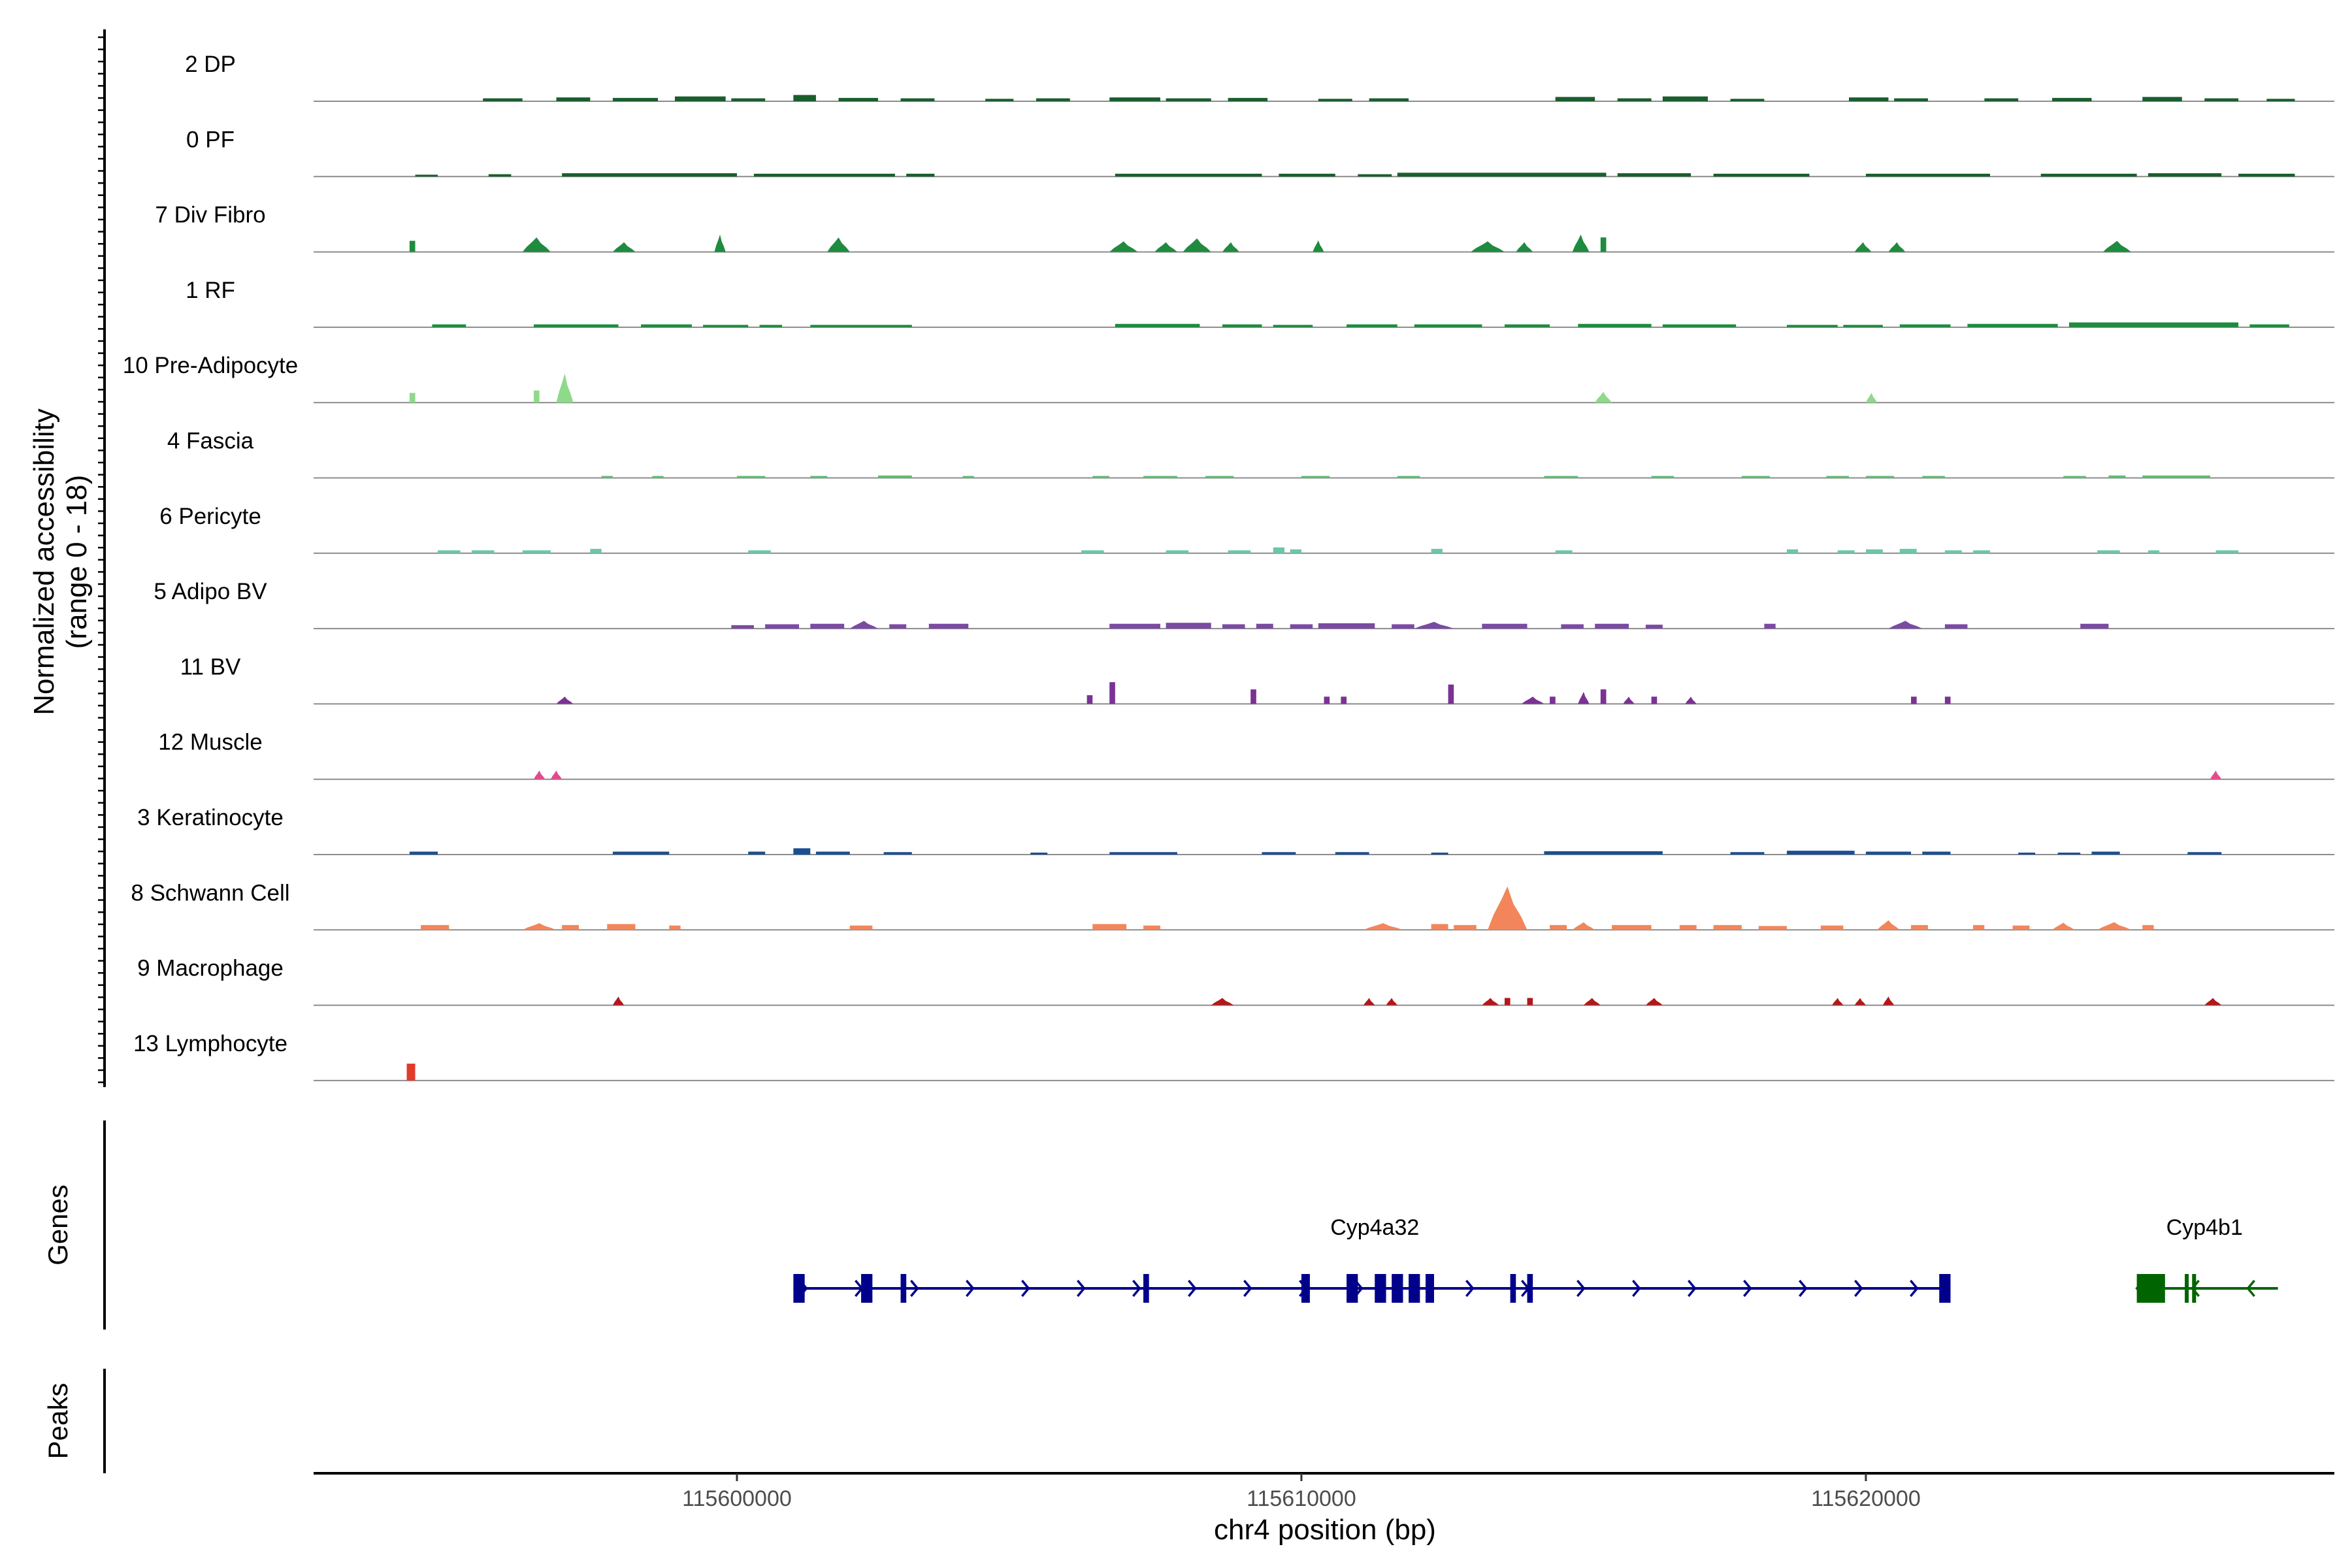 The width and height of the screenshot is (2352, 1568). I want to click on track-label: 0 PF, so click(210, 139).